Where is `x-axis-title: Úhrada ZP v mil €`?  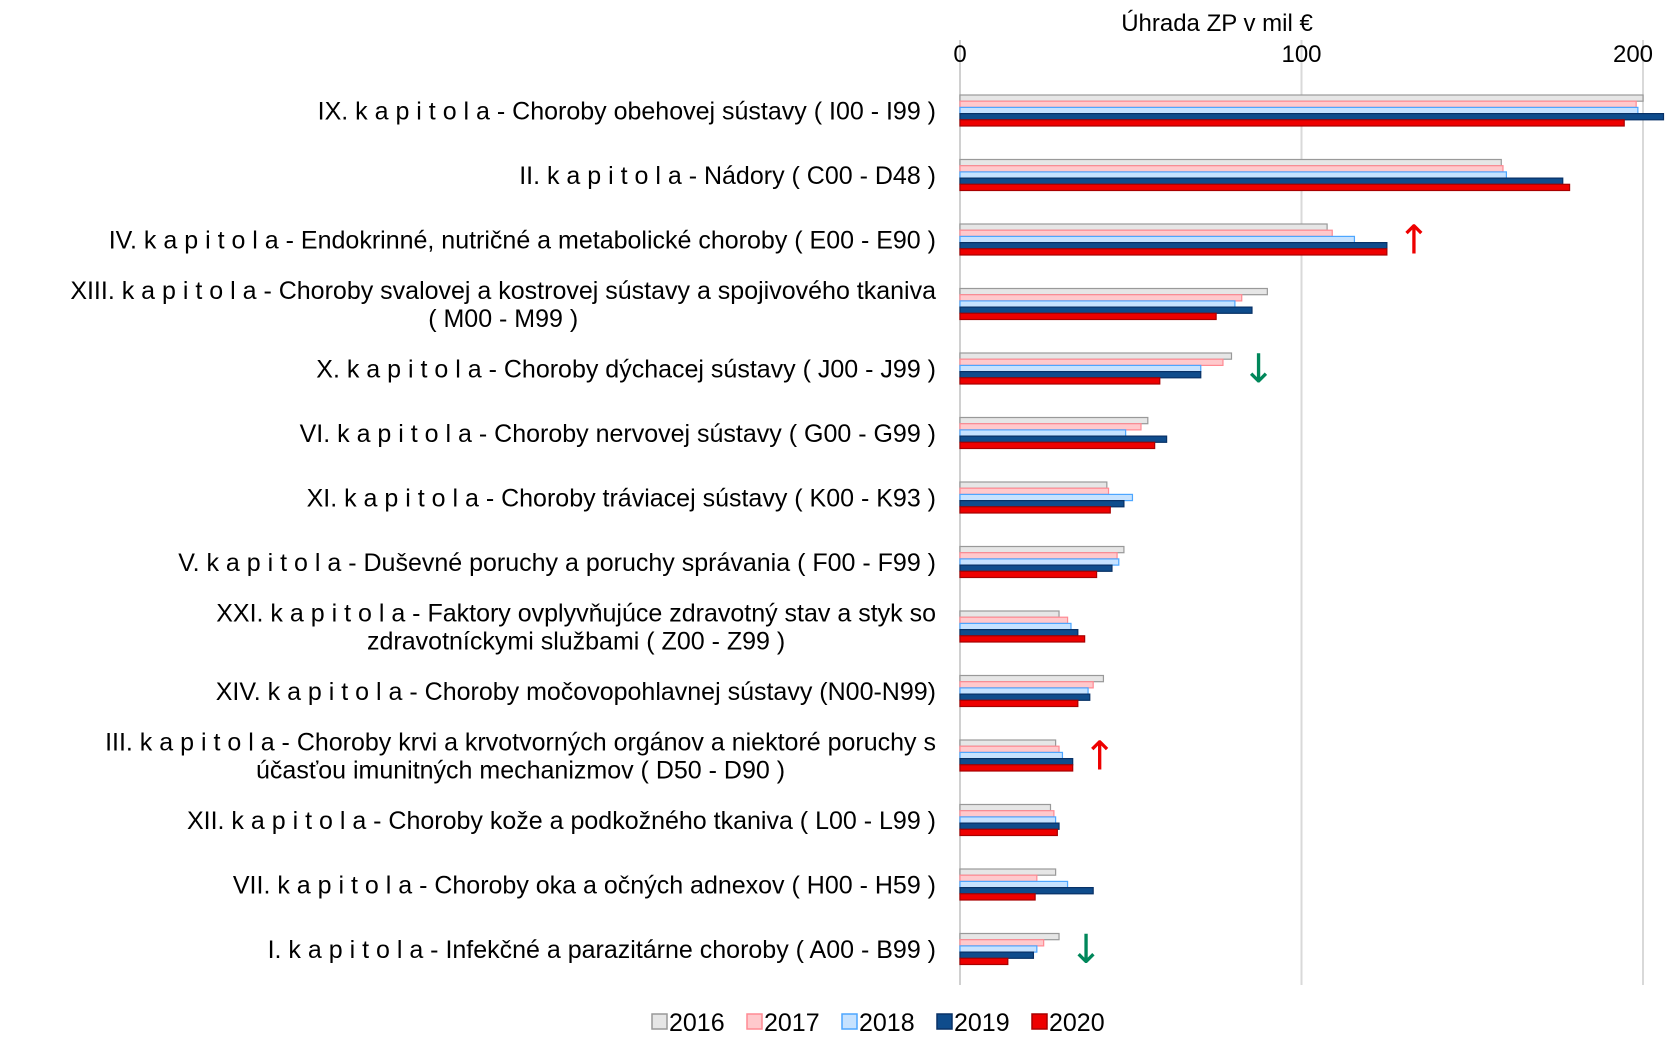 x-axis-title: Úhrada ZP v mil € is located at coordinates (1217, 23).